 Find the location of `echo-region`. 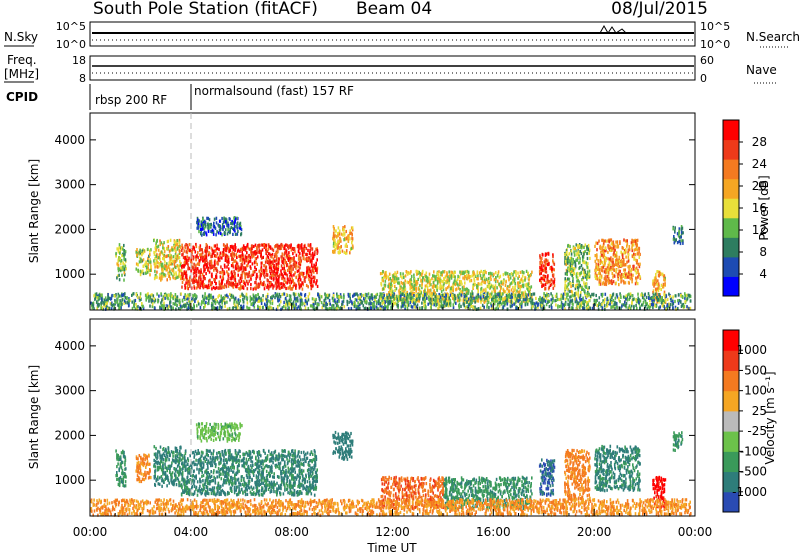

echo-region is located at coordinates (678, 235).